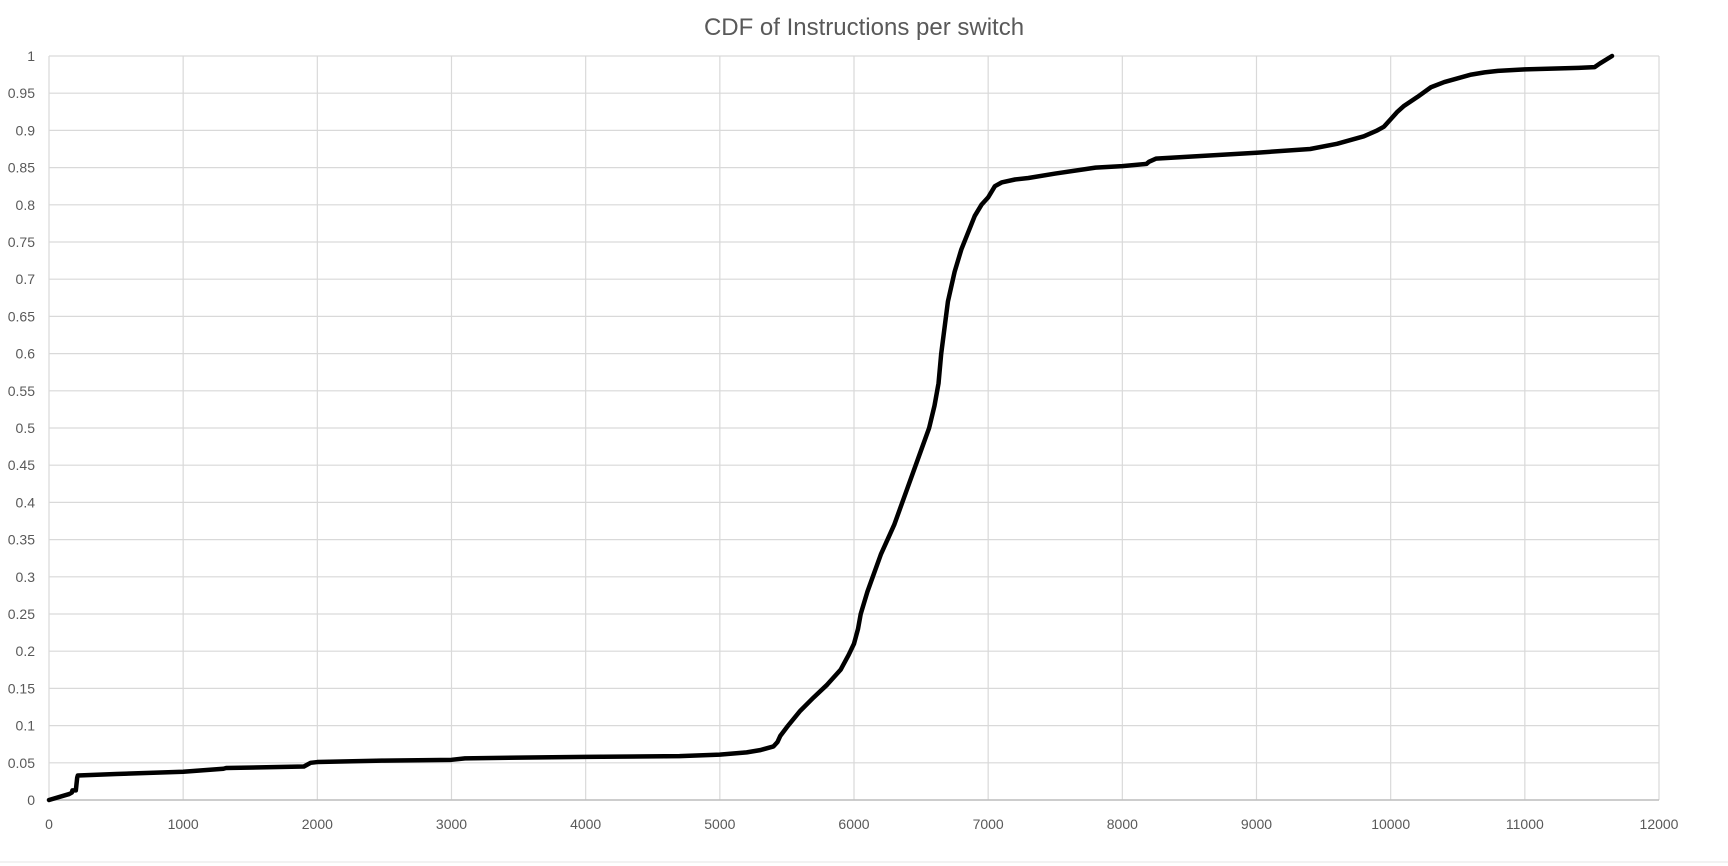 This screenshot has width=1728, height=866. Describe the element at coordinates (183, 824) in the screenshot. I see `x-tick-label: 1000` at that location.